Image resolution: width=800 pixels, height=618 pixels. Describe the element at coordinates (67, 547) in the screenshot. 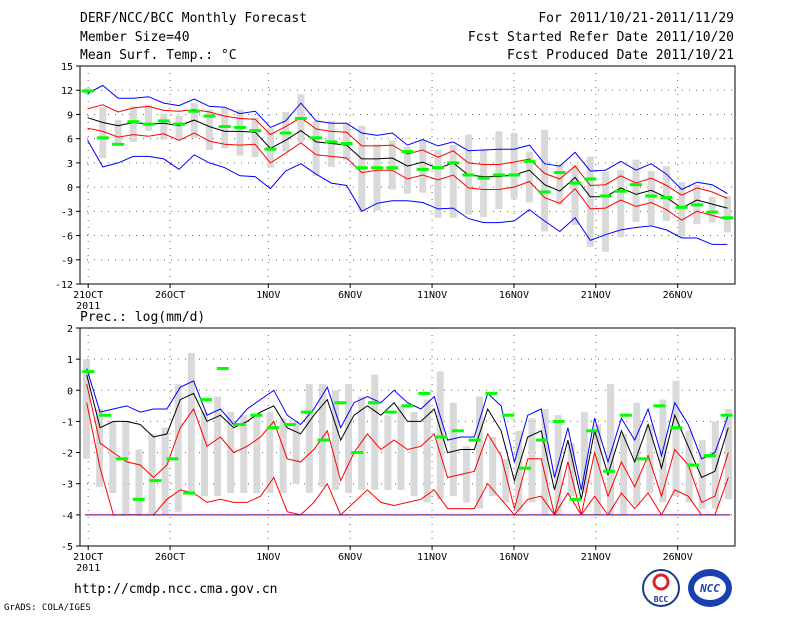

I see `y-tick-label: -5` at that location.